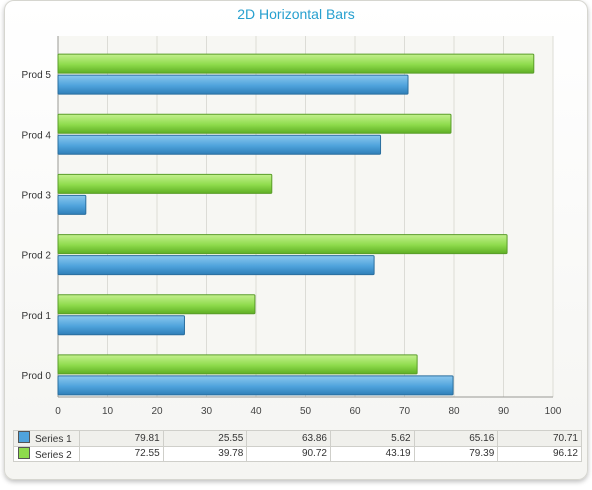 Image resolution: width=592 pixels, height=490 pixels. What do you see at coordinates (296, 14) in the screenshot?
I see `chart-title: 2D Horizontal Bars` at bounding box center [296, 14].